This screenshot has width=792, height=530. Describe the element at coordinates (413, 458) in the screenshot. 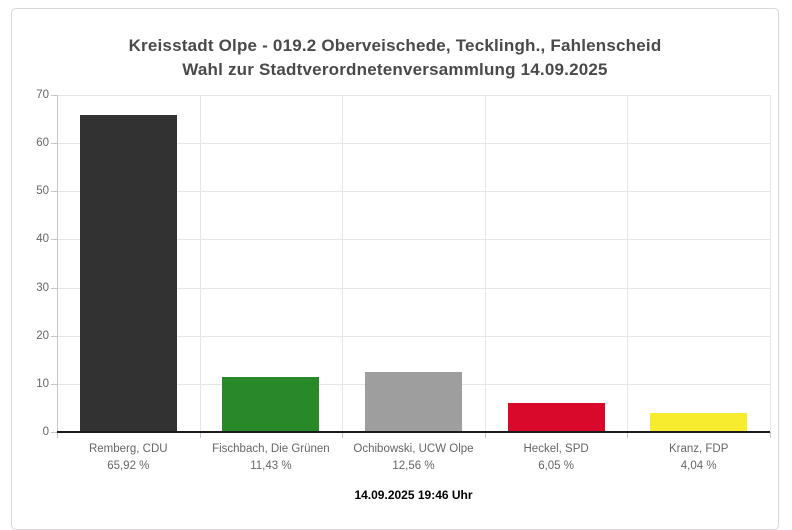

I see `category-label: Ochibowski, UCW Olpe 12,56 %` at that location.